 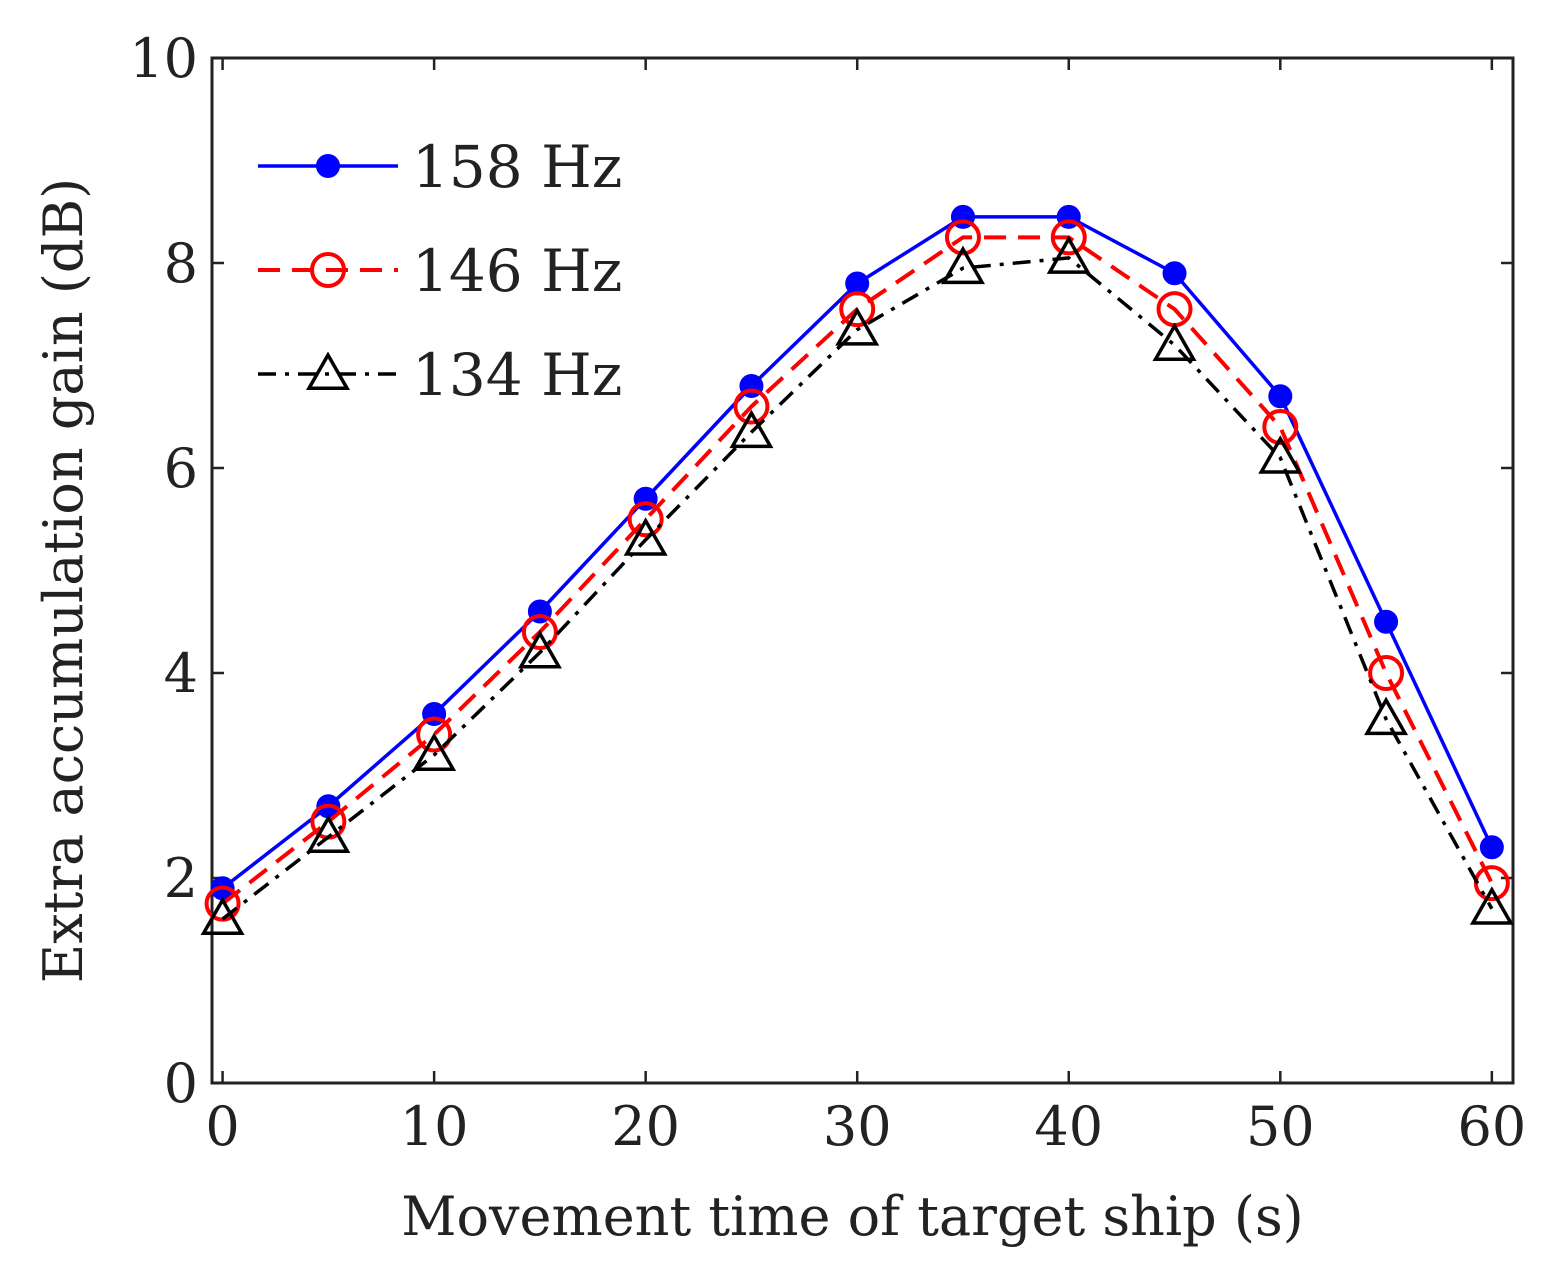 What do you see at coordinates (517, 167) in the screenshot?
I see `legend-label: 158 Hz` at bounding box center [517, 167].